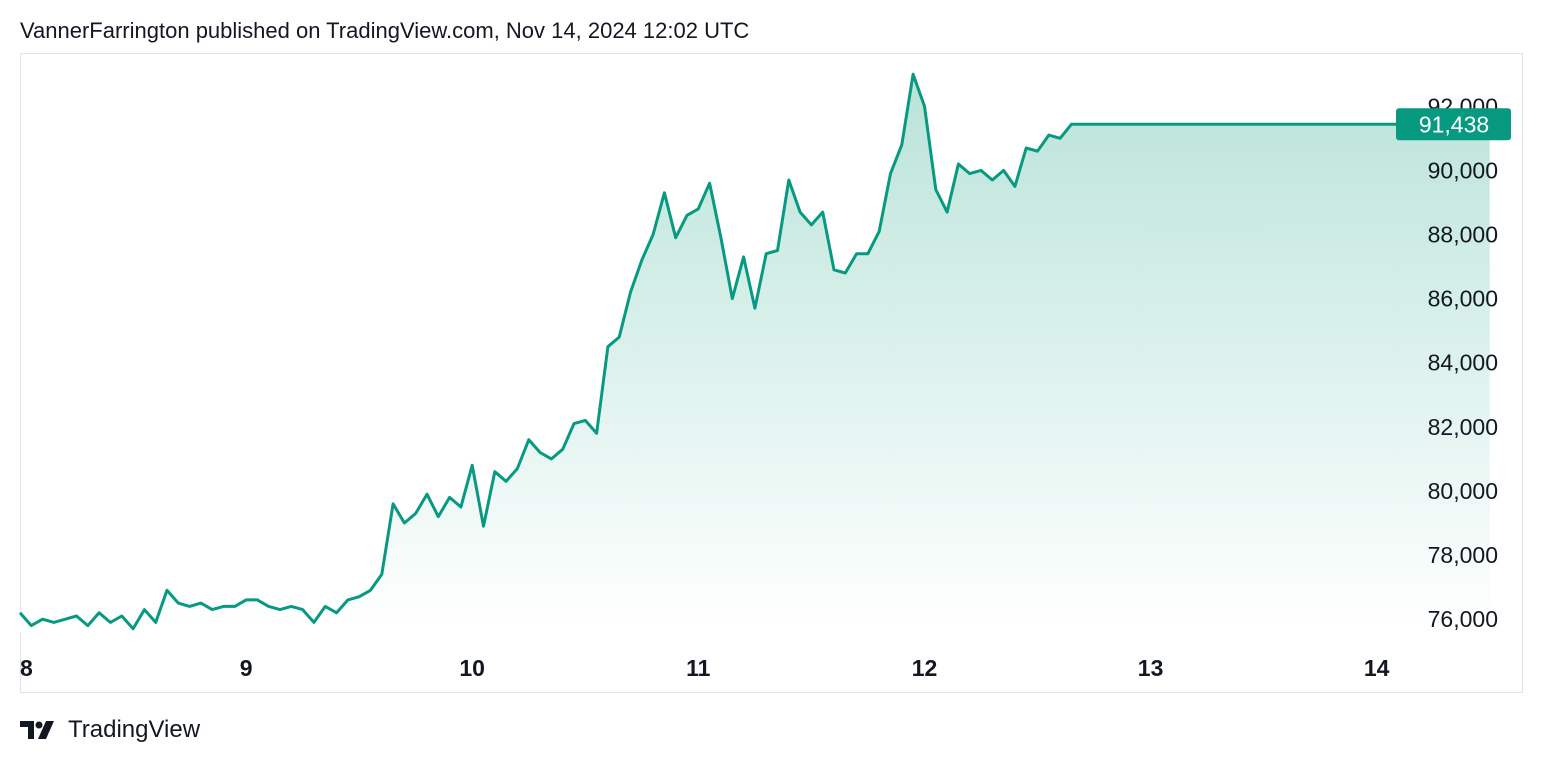 Image resolution: width=1544 pixels, height=764 pixels. Describe the element at coordinates (1463, 170) in the screenshot. I see `y-tick-label: 90,000` at that location.